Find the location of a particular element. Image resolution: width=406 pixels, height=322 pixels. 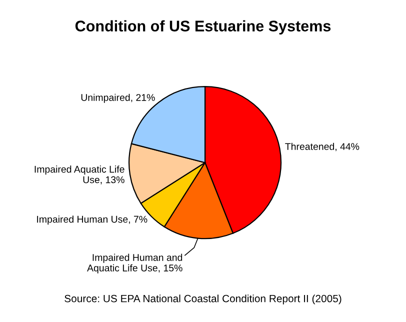

source-note: Source: US EPA National Coastal Condition Report II (2005) is located at coordinates (203, 299).